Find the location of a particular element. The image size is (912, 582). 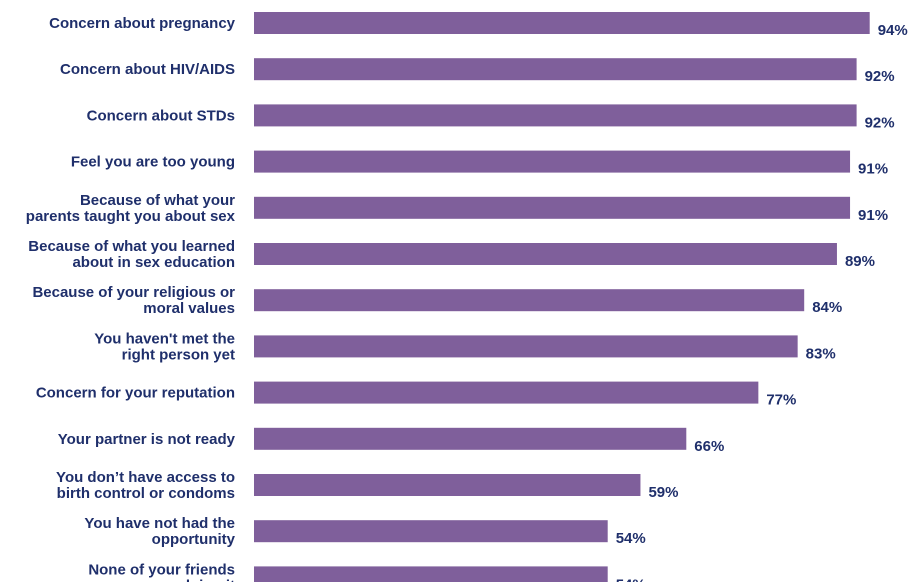

category-label: Concern about pregnancy is located at coordinates (142, 23).